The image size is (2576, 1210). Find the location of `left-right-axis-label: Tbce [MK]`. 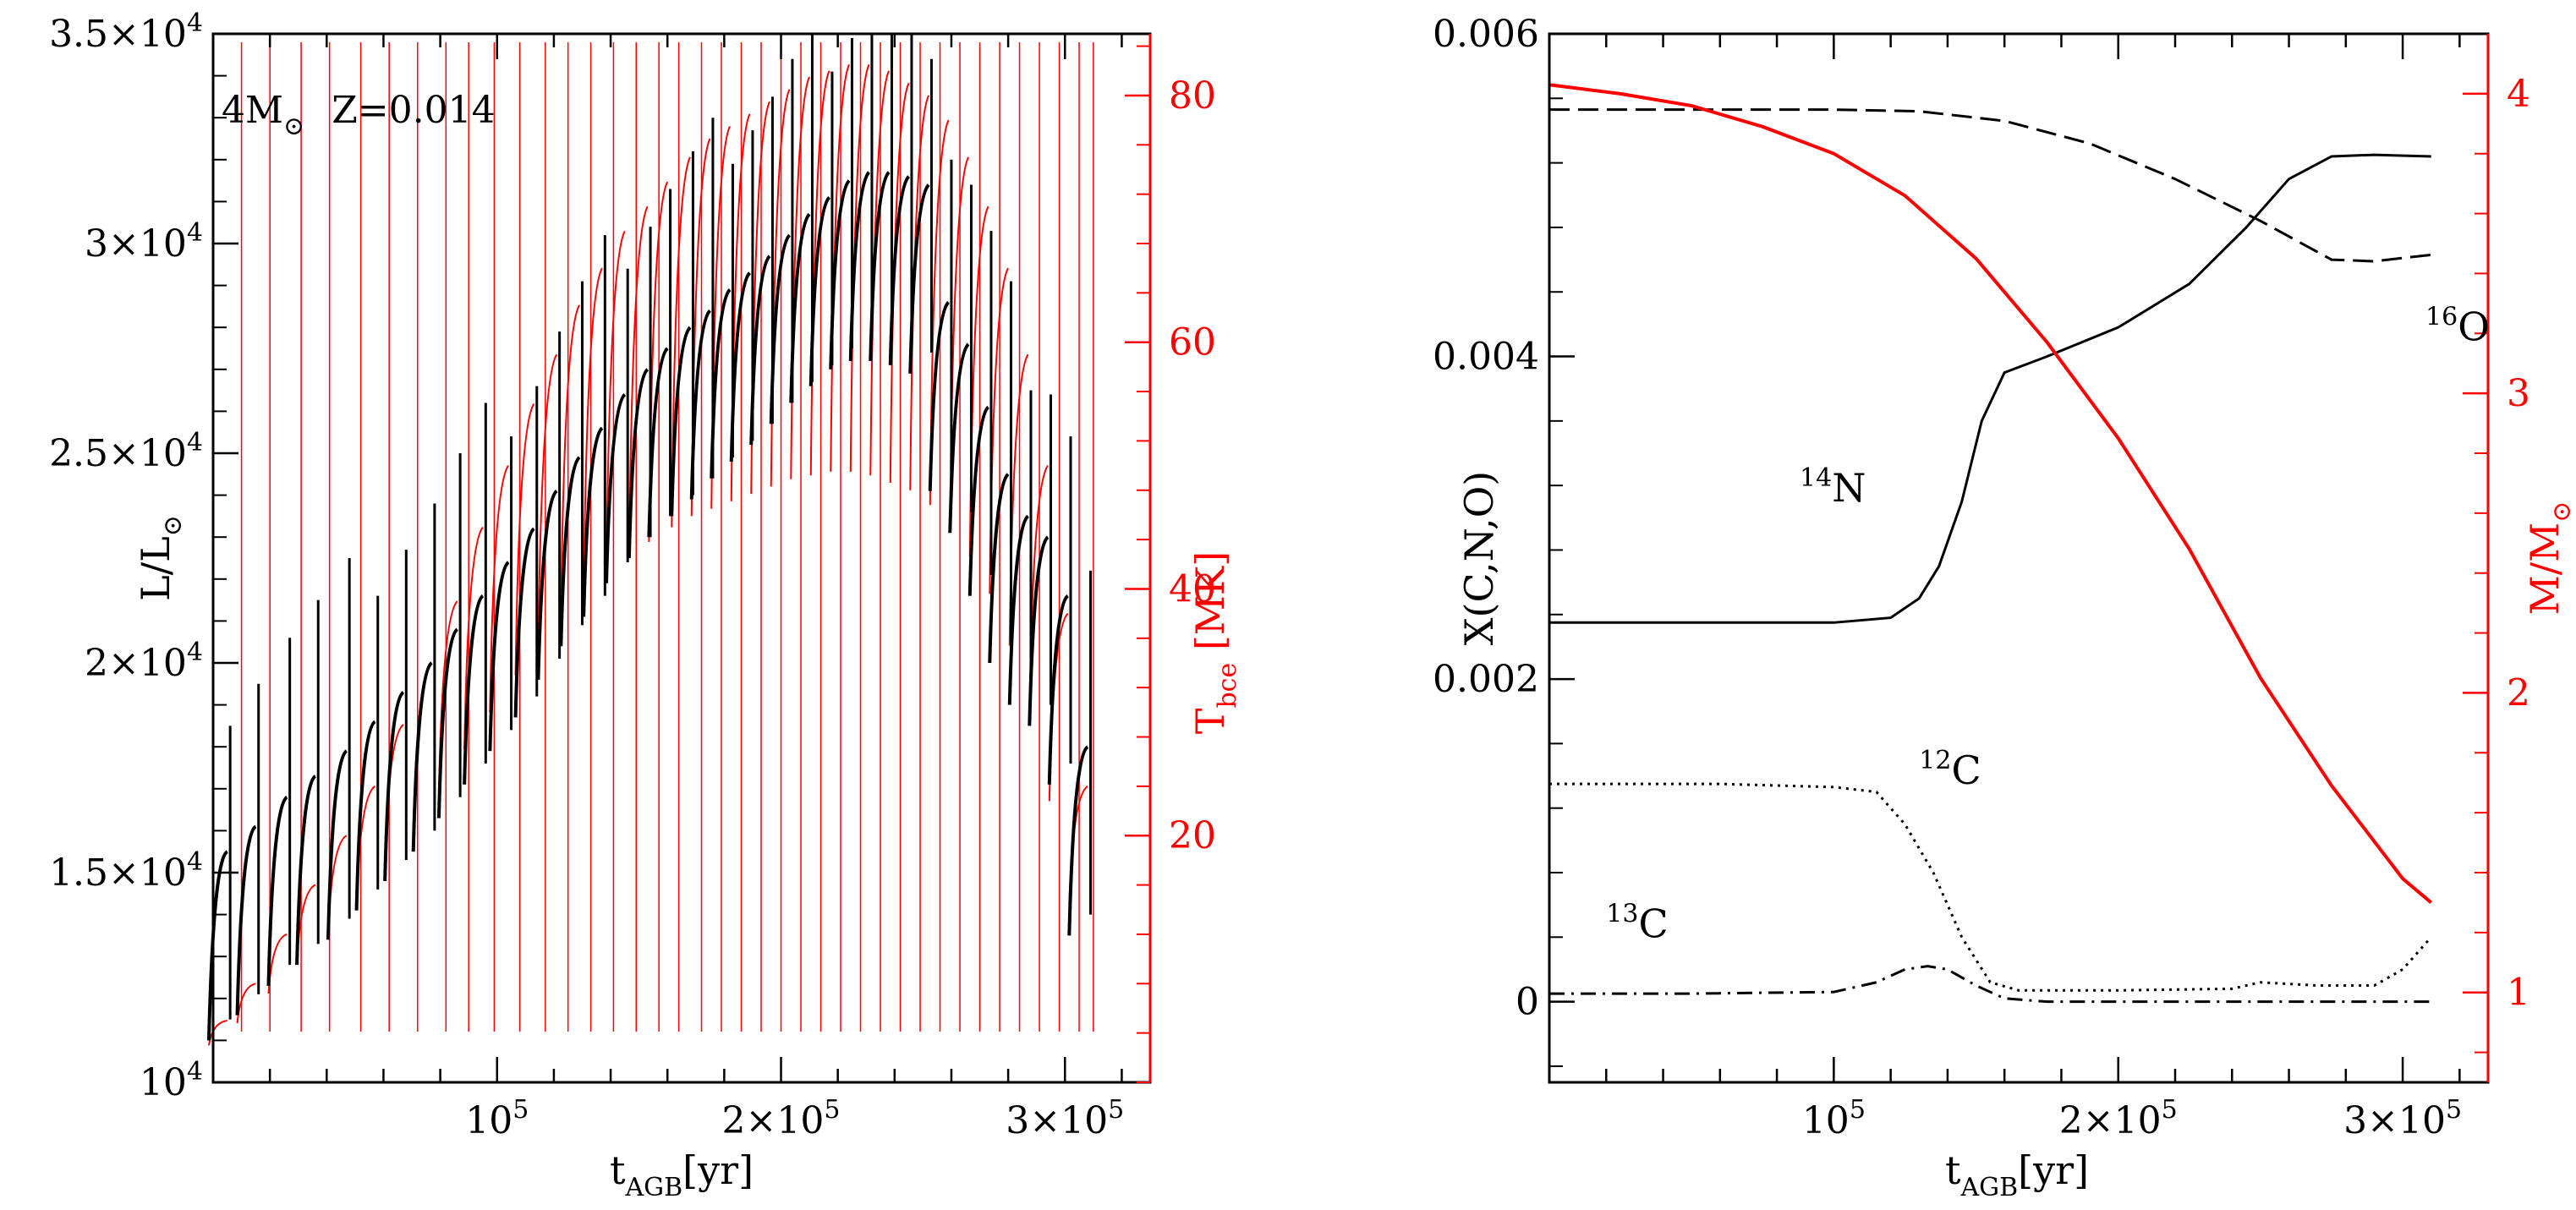

left-right-axis-label: Tbce [MK] is located at coordinates (1214, 643).